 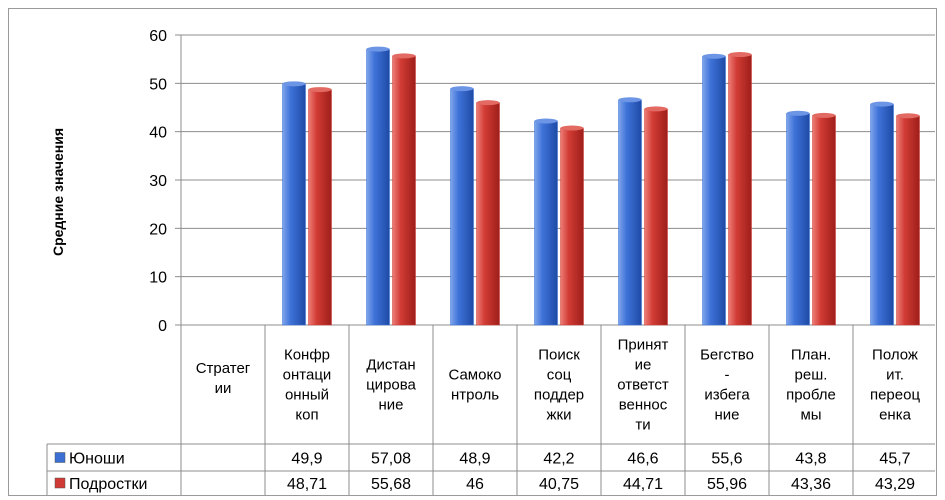 What do you see at coordinates (223, 378) in the screenshot?
I see `table-header-label: Стратег ии` at bounding box center [223, 378].